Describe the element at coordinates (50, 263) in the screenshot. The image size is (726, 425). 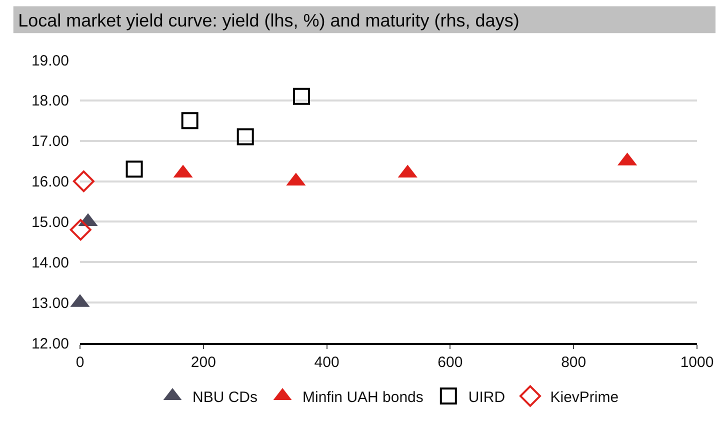
I see `y-tick-label: 14.00` at that location.